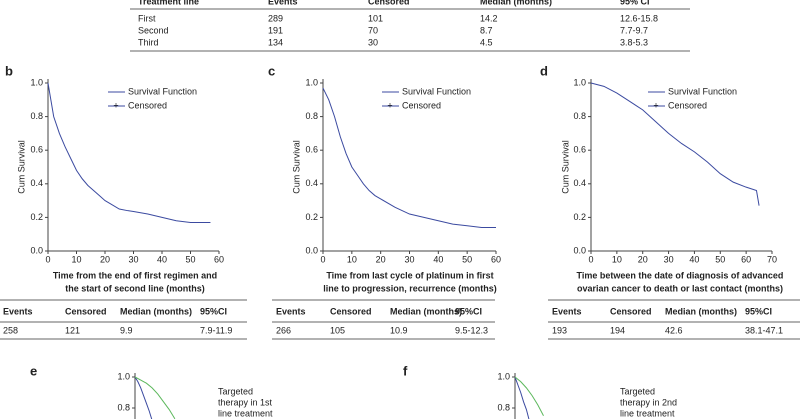  What do you see at coordinates (33, 370) in the screenshot?
I see `panel-label: e` at bounding box center [33, 370].